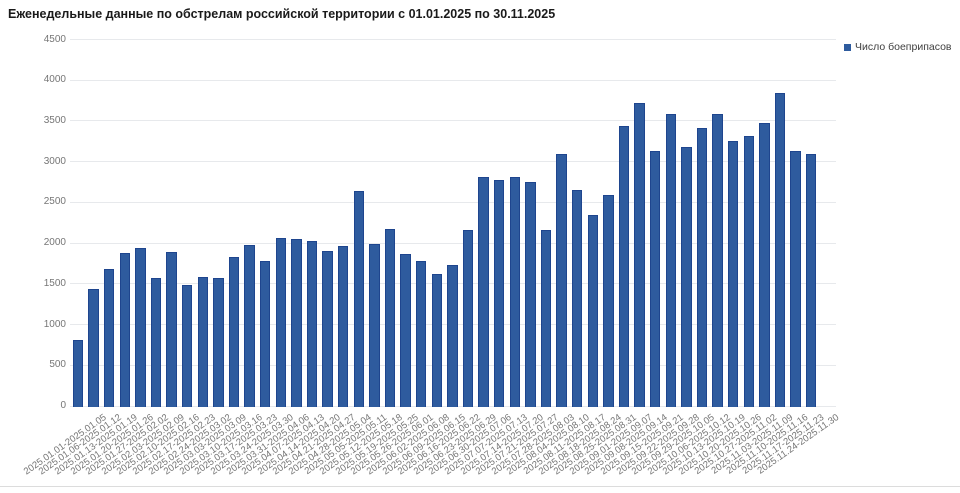 The height and width of the screenshot is (493, 960). I want to click on y-tick-label: 4500, so click(54, 39).